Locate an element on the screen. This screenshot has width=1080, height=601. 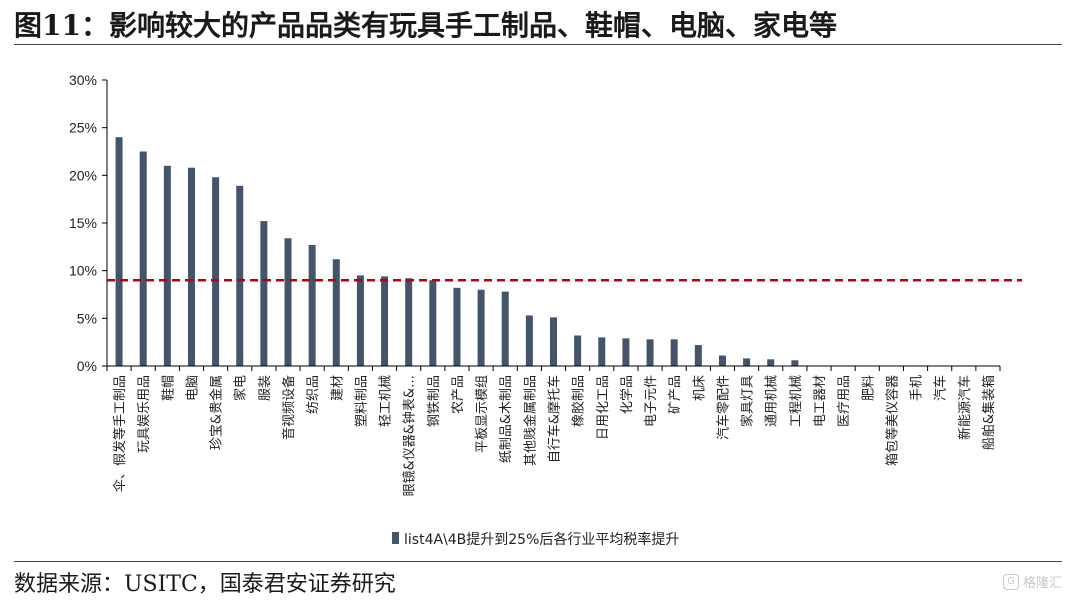
watermark-text: 格隆汇 is located at coordinates (1042, 583).